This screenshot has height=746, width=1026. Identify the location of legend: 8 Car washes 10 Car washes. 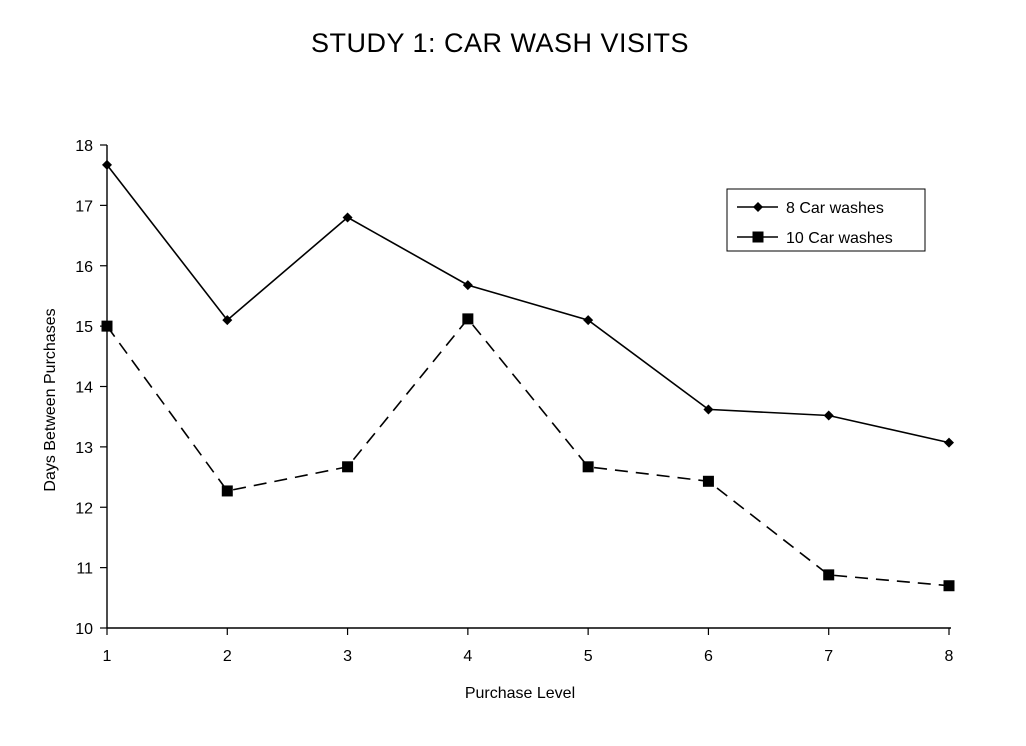
(826, 220).